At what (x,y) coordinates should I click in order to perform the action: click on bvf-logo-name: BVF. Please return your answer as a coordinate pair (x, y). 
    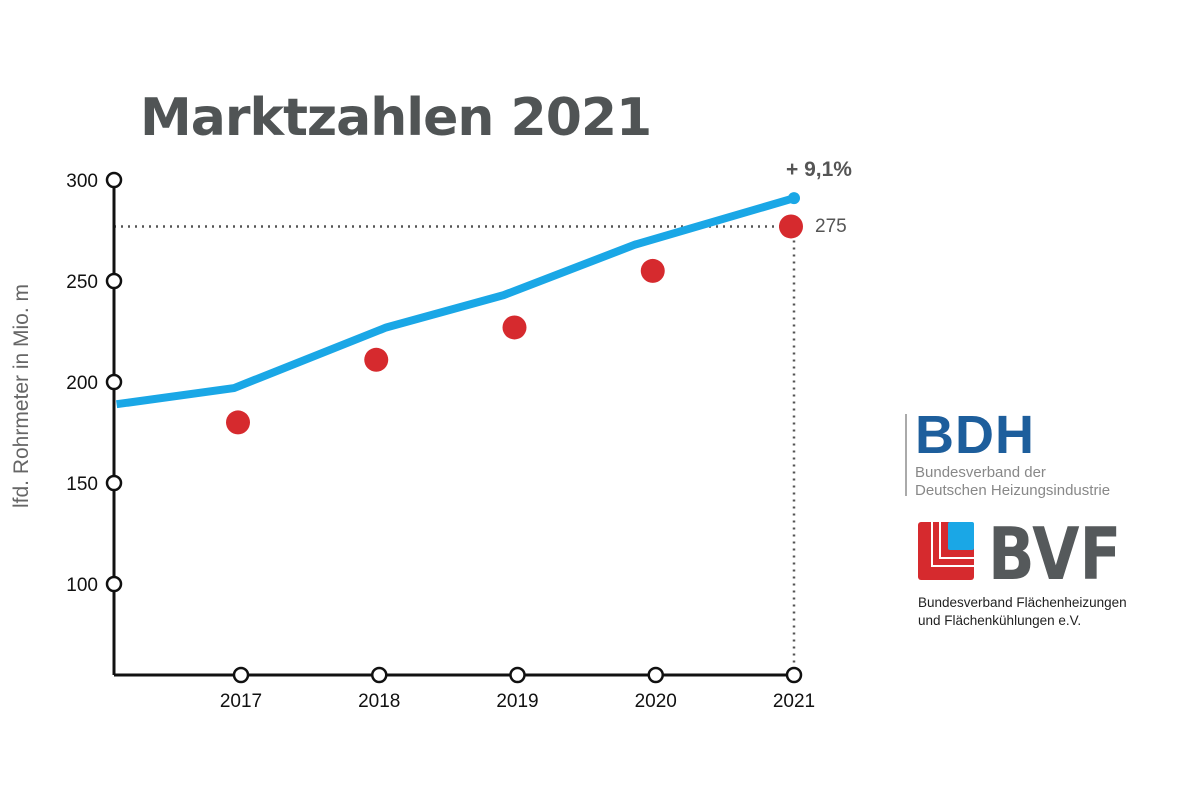
    Looking at the image, I should click on (1055, 554).